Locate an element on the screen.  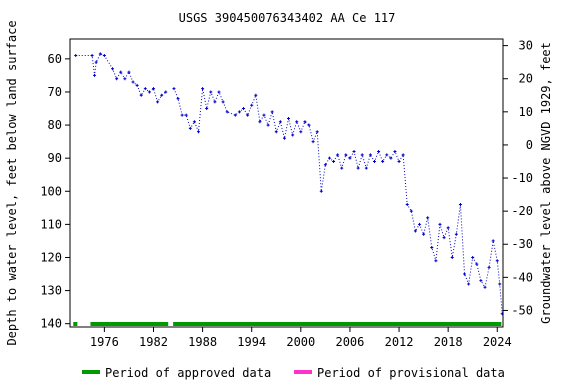
x-tick-label: 2000 is located at coordinates (300, 342).